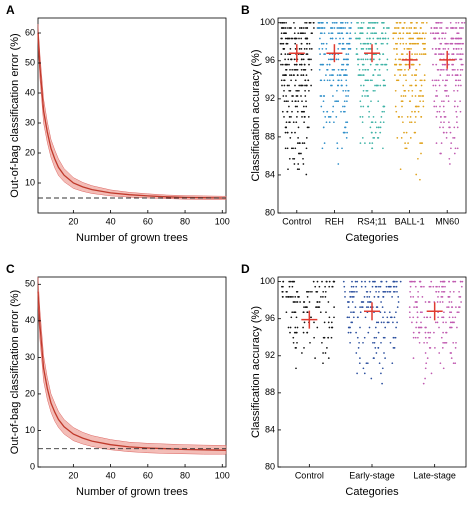 The width and height of the screenshot is (474, 510). I want to click on y-tick-label: 80, so click(270, 212).